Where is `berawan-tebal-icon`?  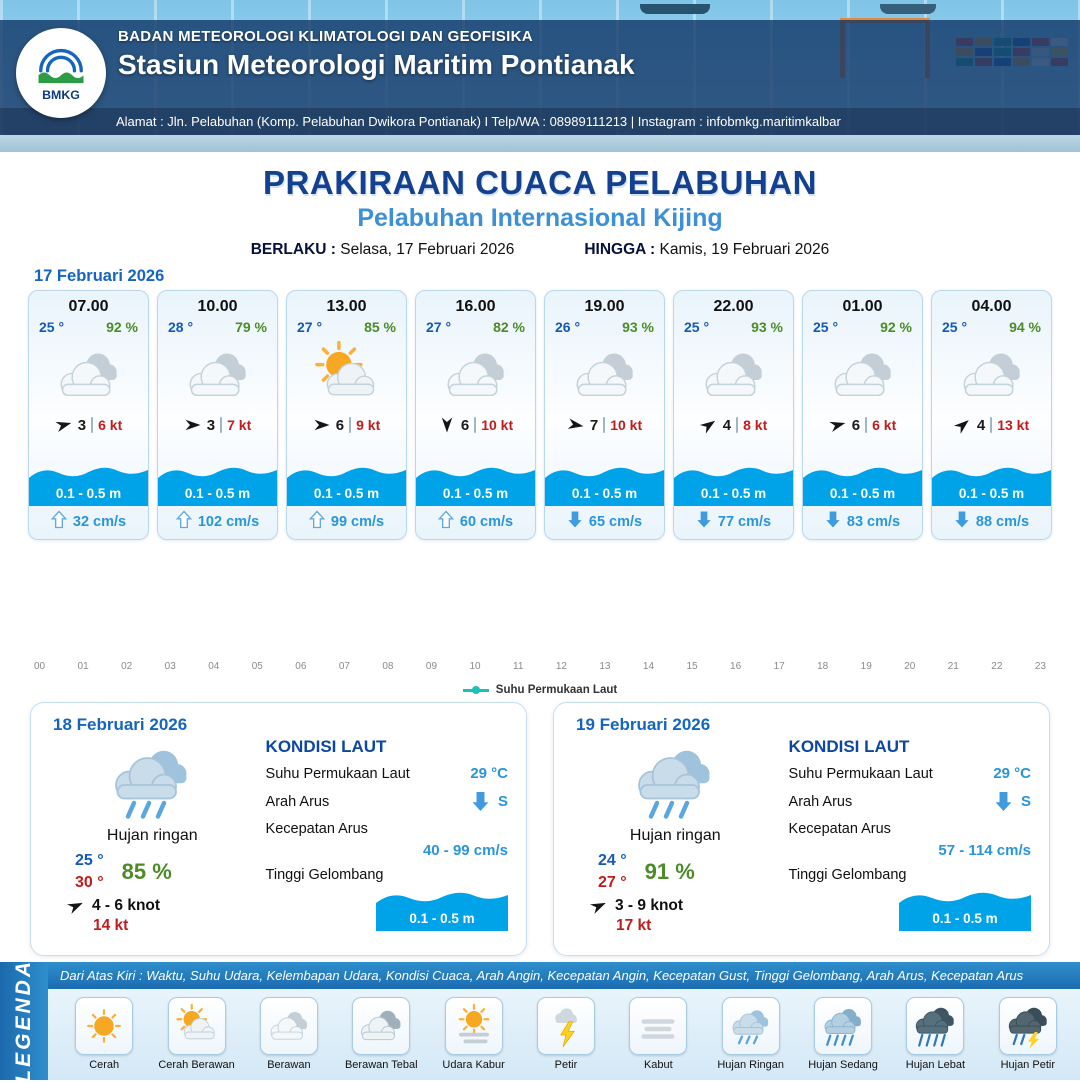
berawan-tebal-icon is located at coordinates (381, 1026).